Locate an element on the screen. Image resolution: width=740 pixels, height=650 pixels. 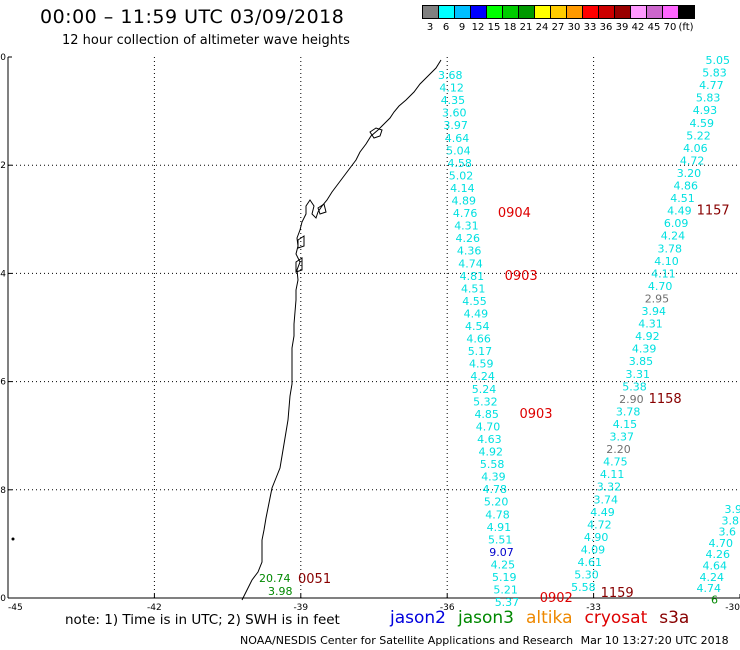
wave-height-value: 5.04 is located at coordinates (458, 150).